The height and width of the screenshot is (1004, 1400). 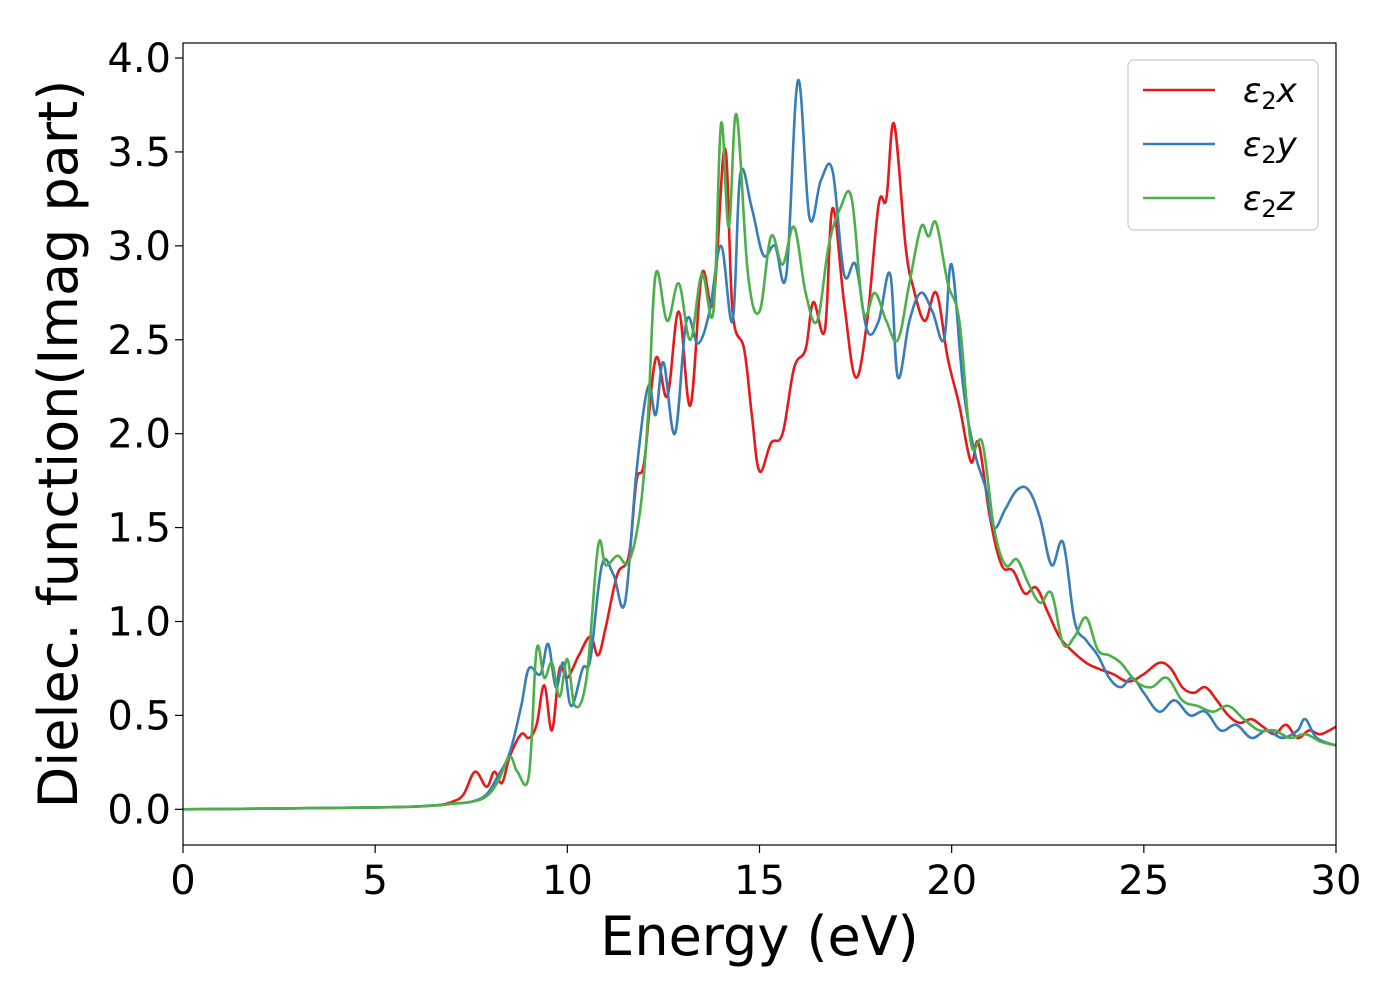 I want to click on legend-box, so click(x=1223, y=145).